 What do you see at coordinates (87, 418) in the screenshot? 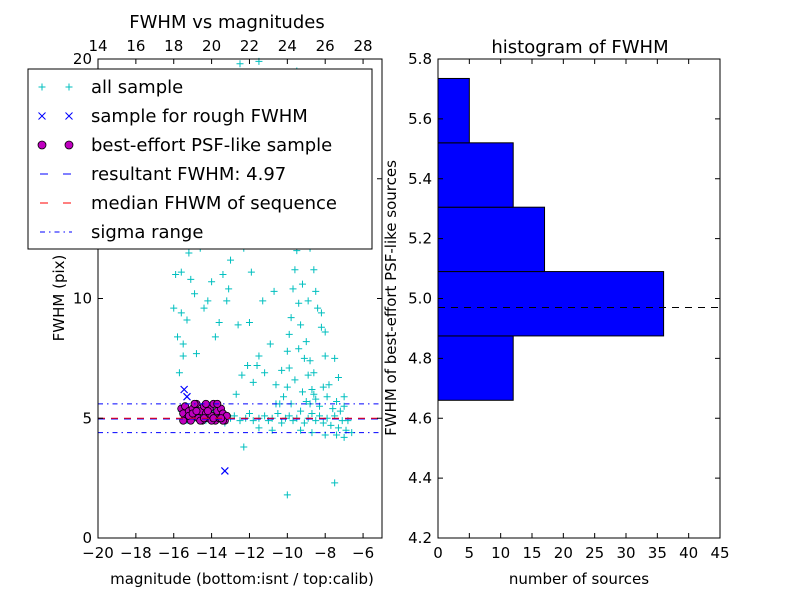
I see `scatter-y-tick-label: 5` at bounding box center [87, 418].